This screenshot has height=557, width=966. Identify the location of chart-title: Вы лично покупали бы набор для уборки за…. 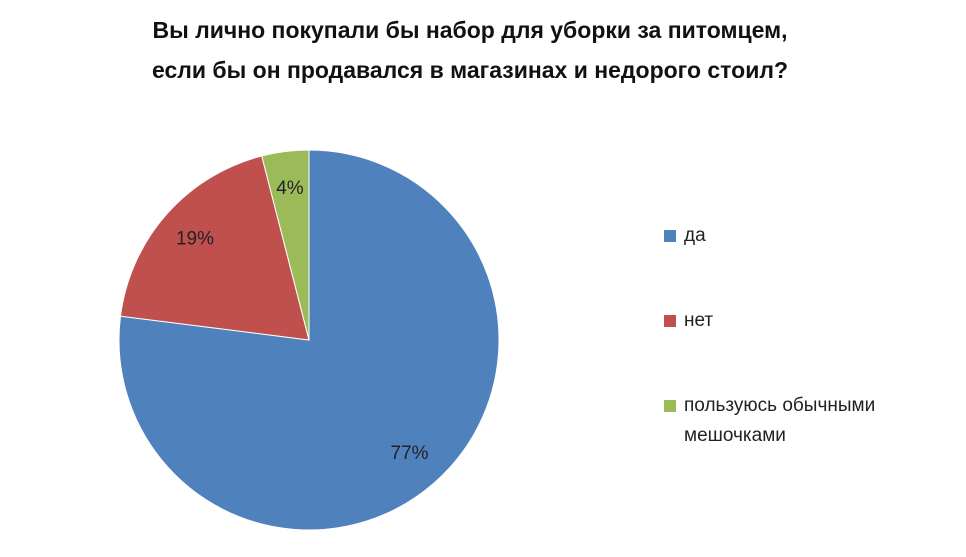
(469, 30).